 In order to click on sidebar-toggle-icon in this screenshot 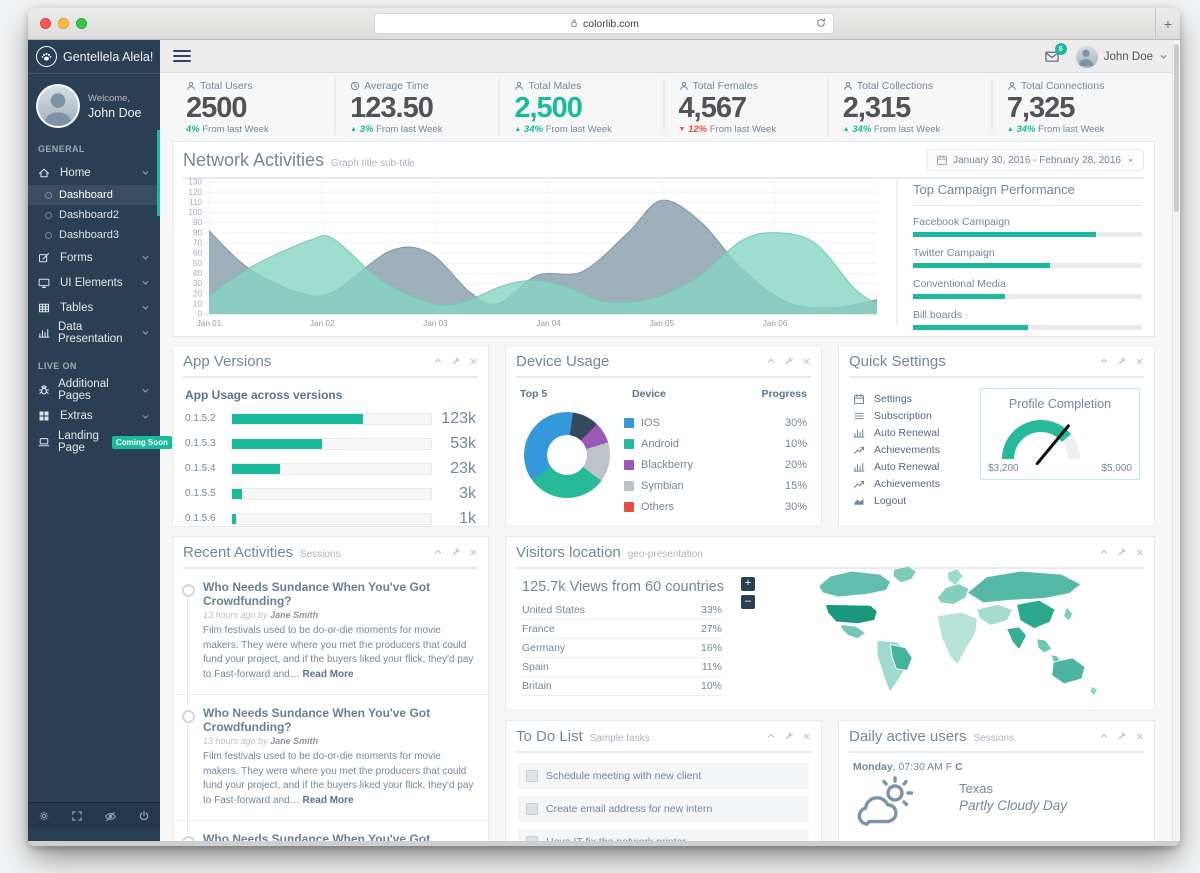, I will do `click(182, 57)`.